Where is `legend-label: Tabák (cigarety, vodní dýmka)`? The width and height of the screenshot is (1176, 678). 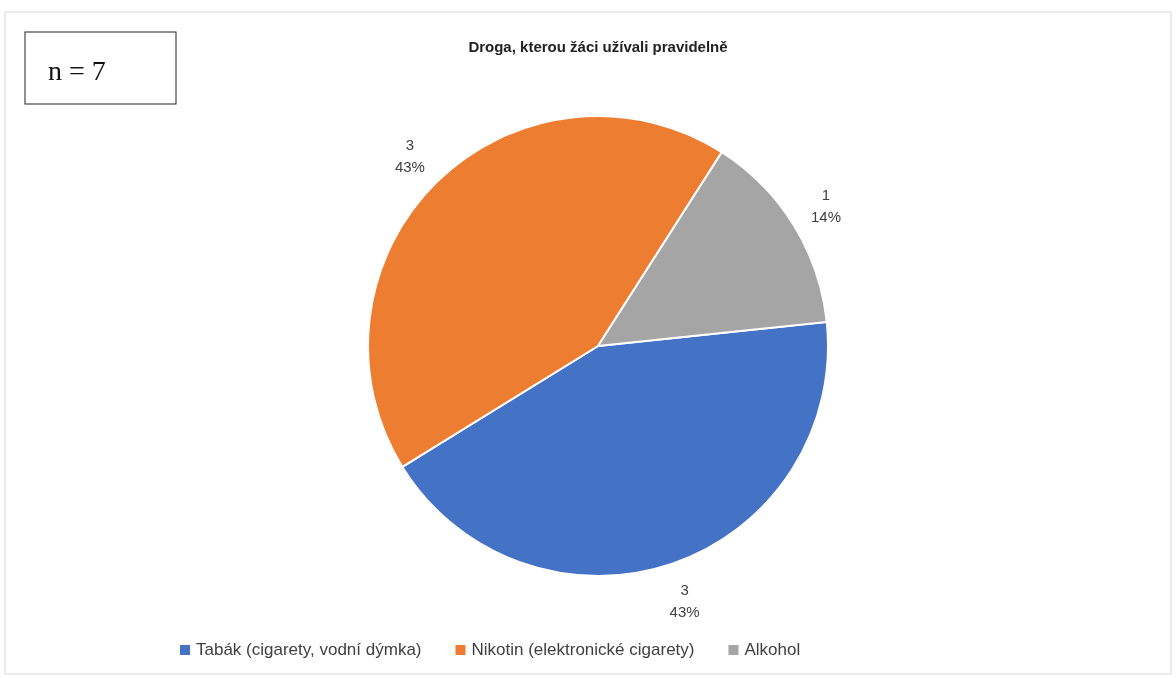 legend-label: Tabák (cigarety, vodní dýmka) is located at coordinates (309, 649).